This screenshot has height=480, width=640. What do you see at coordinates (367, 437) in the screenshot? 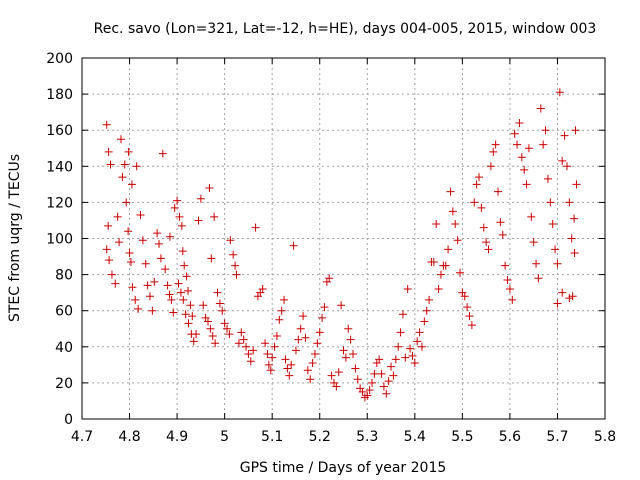
I see `x-tick-label: 5.3` at bounding box center [367, 437].